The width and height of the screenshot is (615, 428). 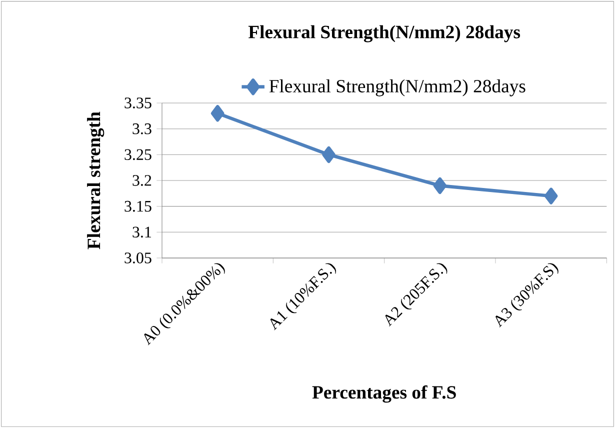 I want to click on y-tick-label: 3.05, so click(x=138, y=258).